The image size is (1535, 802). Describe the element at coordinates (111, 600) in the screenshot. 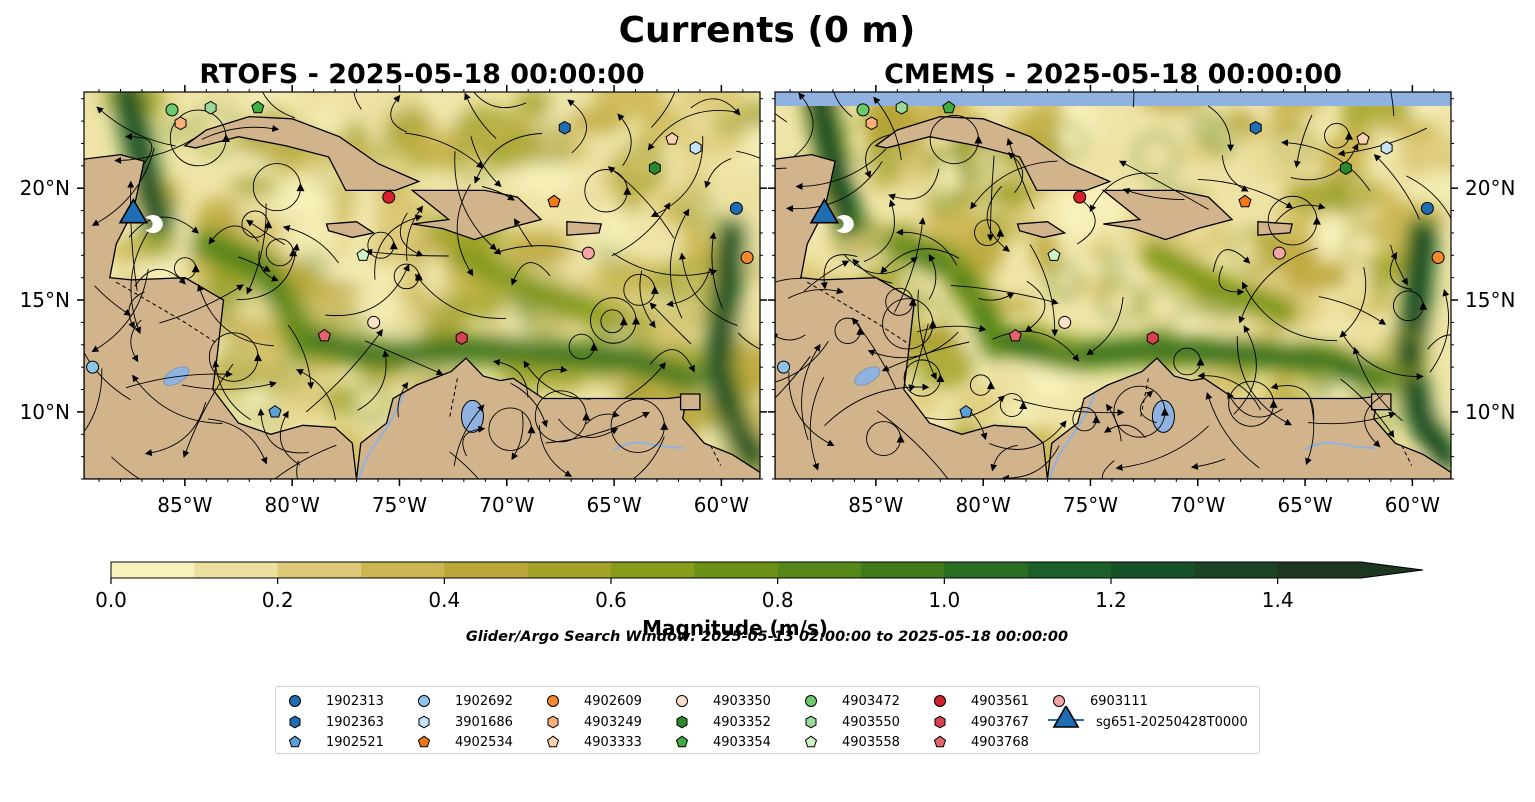

I see `colorbar-tick-label: 0.0` at that location.